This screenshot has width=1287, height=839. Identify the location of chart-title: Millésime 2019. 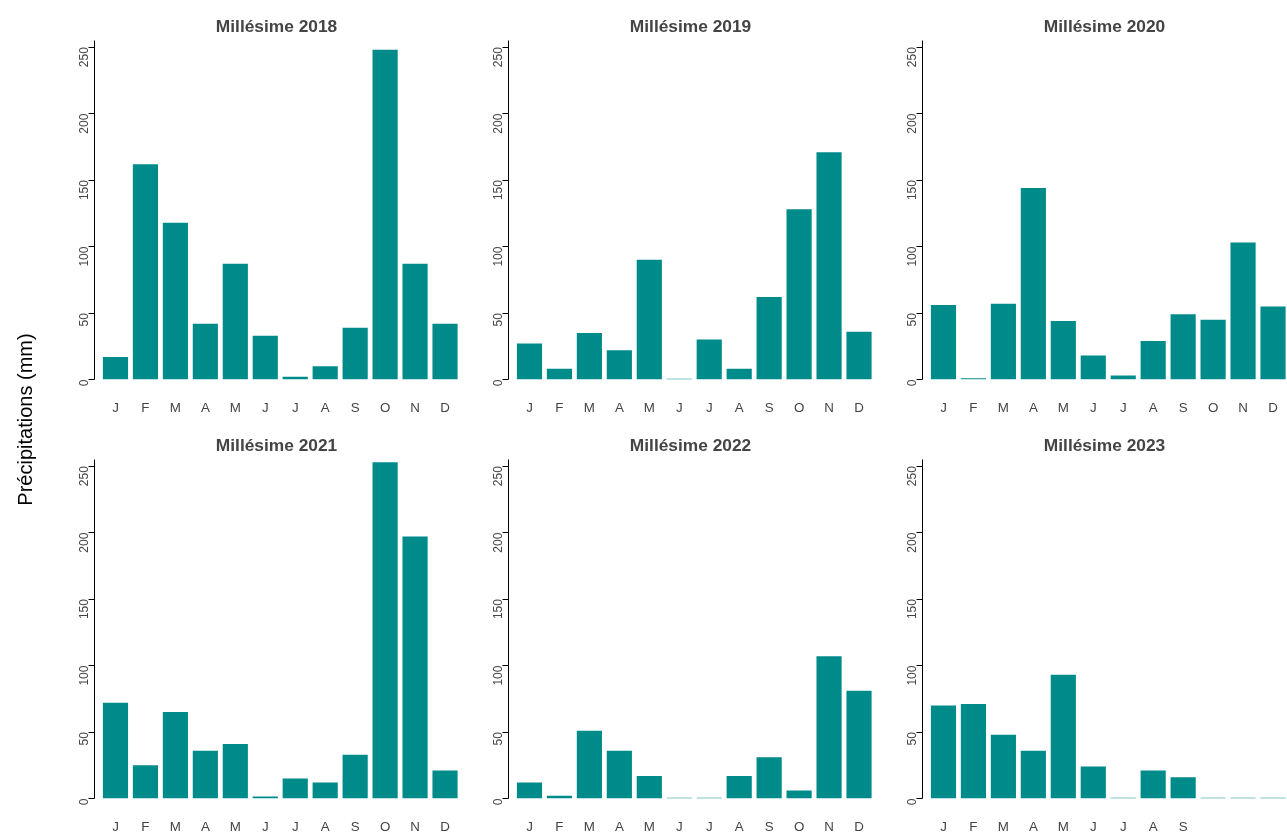
(690, 25).